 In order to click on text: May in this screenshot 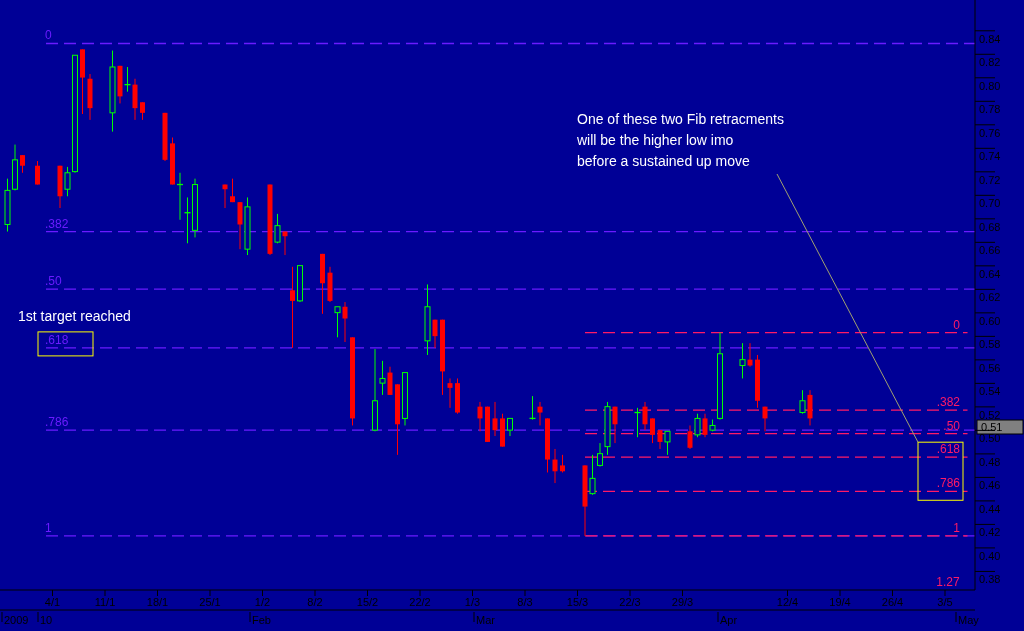, I will do `click(969, 620)`.